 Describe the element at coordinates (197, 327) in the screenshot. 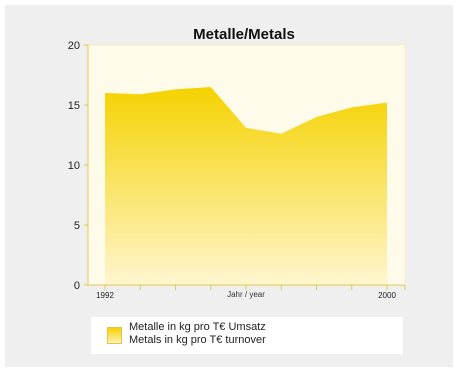

I see `legend-label-de: Metalle in kg pro T€ Umsatz` at that location.